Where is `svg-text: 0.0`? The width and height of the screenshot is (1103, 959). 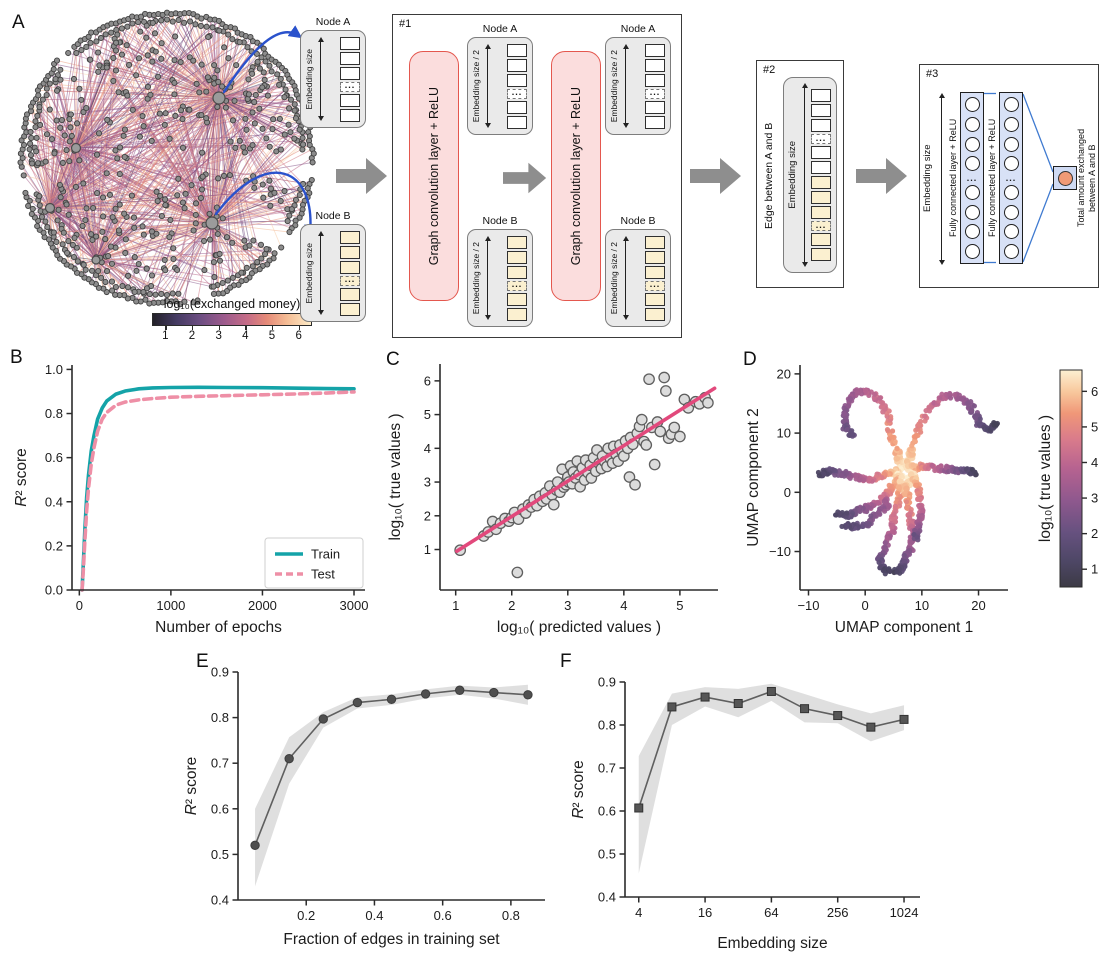 svg-text: 0.0 is located at coordinates (54, 590).